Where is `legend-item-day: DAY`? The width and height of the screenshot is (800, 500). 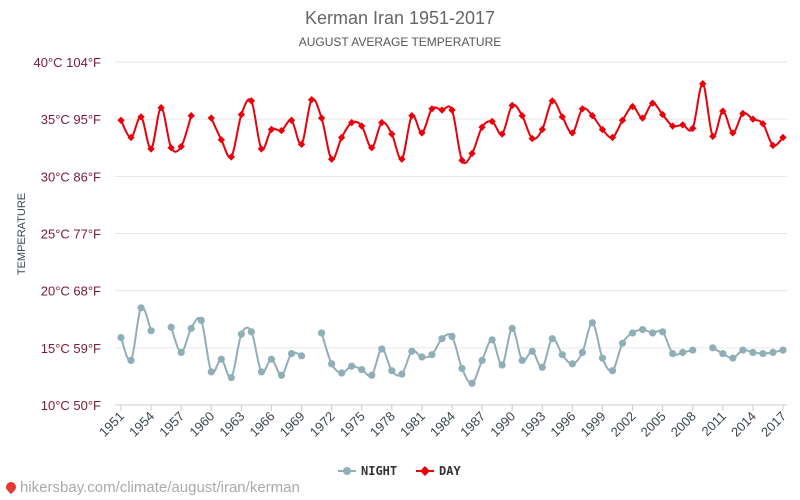 legend-item-day: DAY is located at coordinates (438, 471).